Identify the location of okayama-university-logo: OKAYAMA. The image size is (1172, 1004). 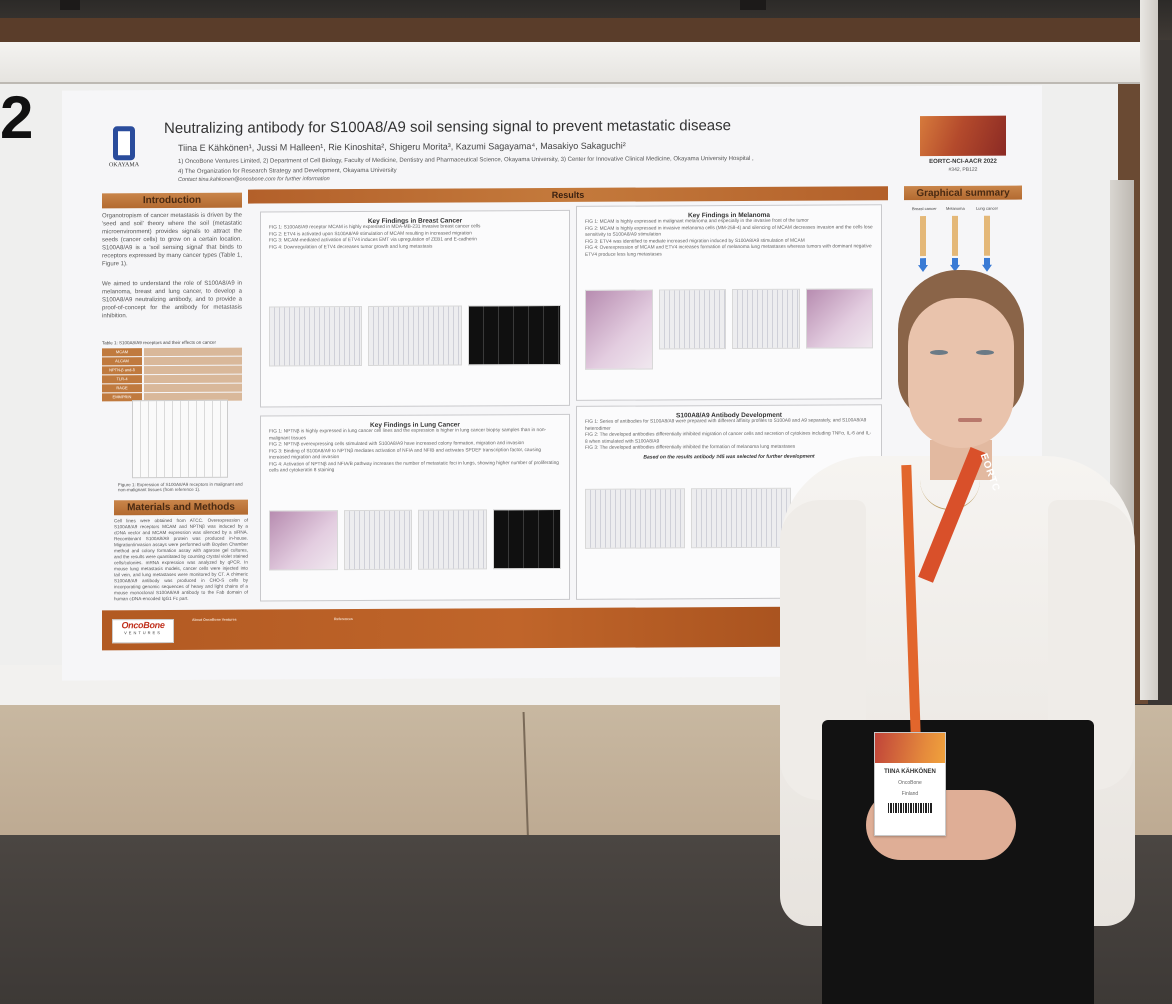
(124, 155).